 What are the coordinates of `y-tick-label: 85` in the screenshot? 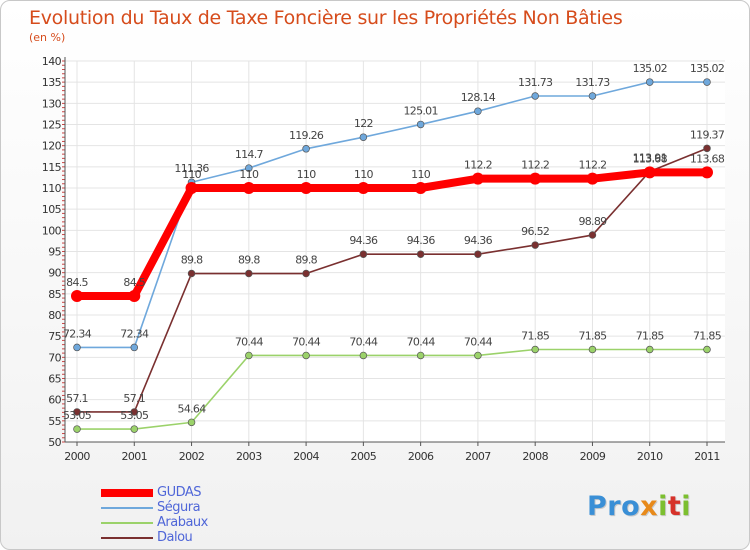 It's located at (54, 294).